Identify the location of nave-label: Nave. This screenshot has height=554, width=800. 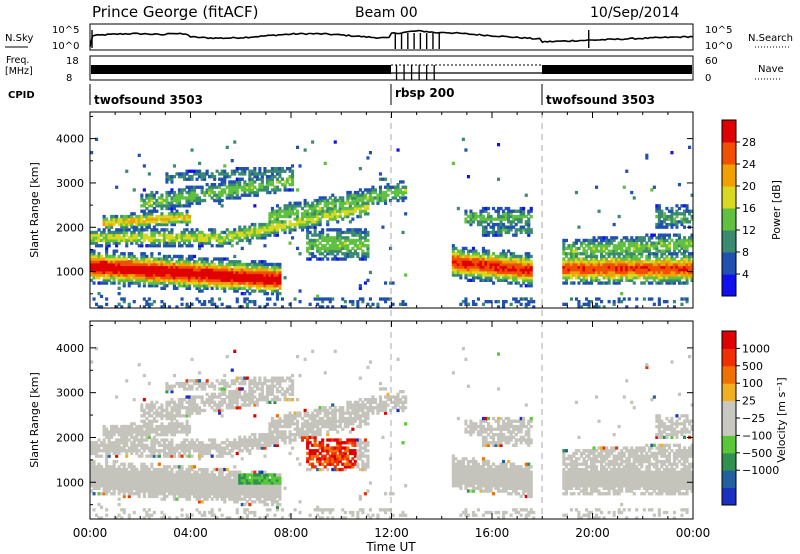
(771, 69).